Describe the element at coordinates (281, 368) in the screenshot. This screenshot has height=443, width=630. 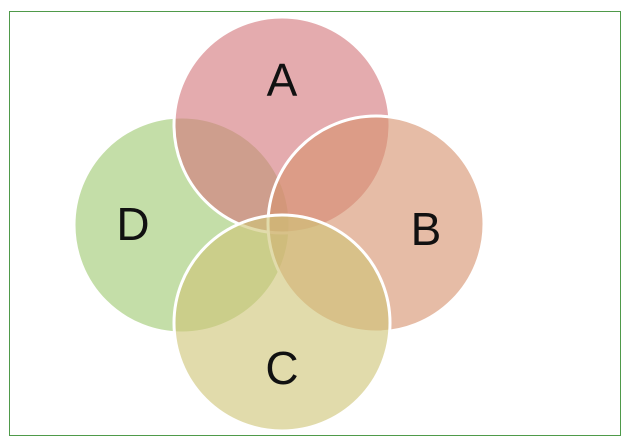
I see `set-c-label: C` at that location.